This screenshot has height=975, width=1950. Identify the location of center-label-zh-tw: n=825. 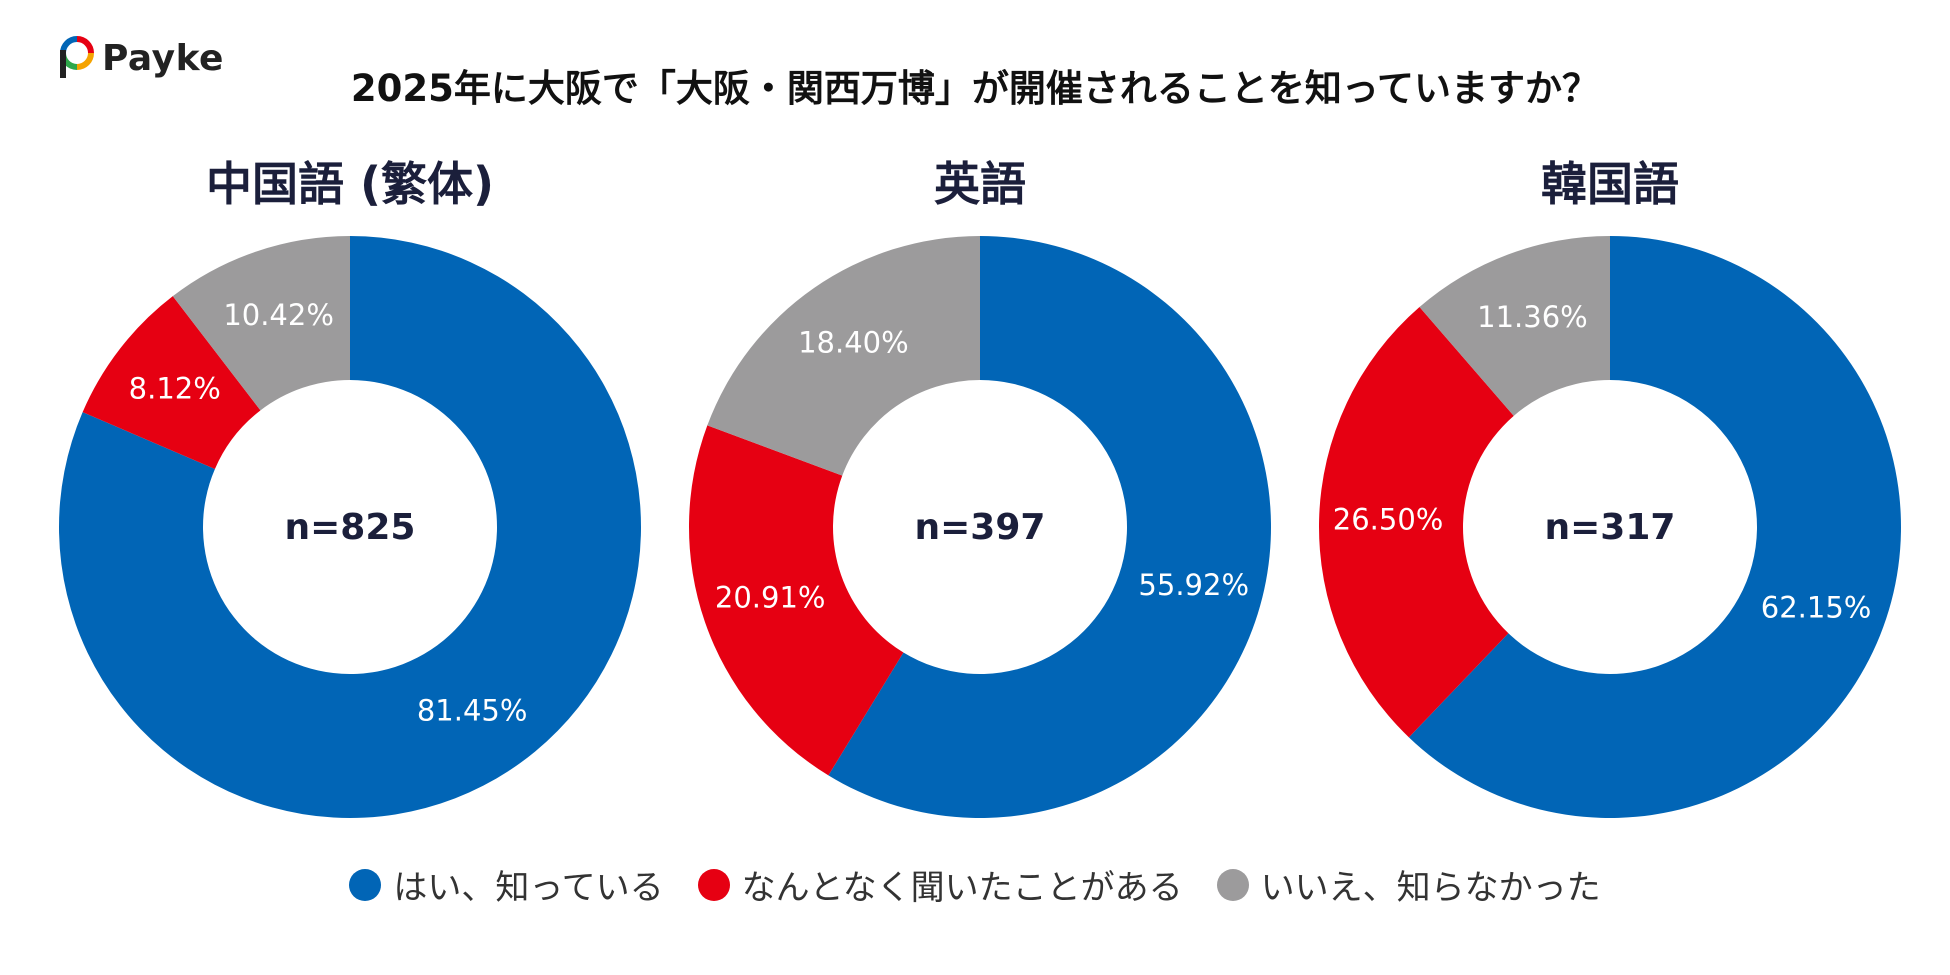
(350, 527).